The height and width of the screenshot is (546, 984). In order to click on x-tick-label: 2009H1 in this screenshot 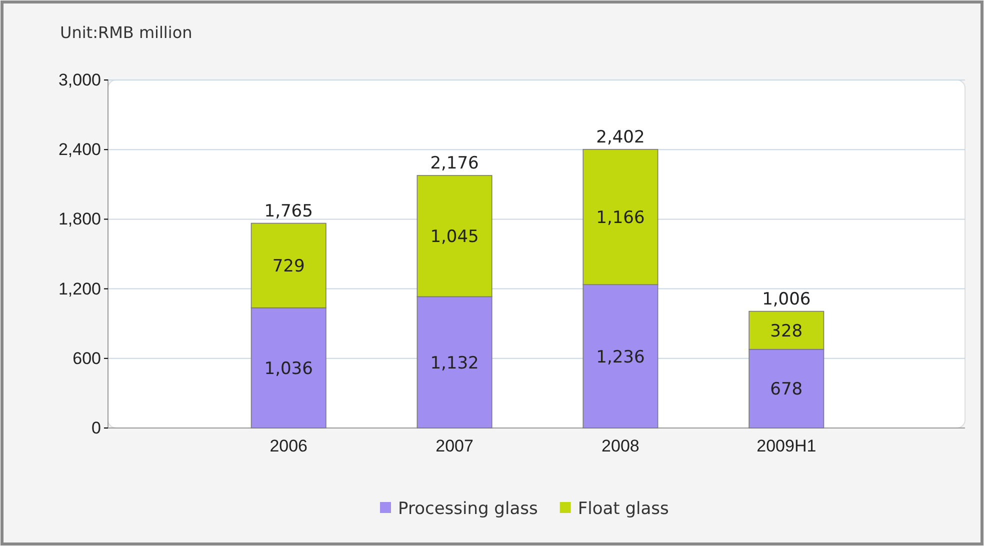, I will do `click(786, 446)`.